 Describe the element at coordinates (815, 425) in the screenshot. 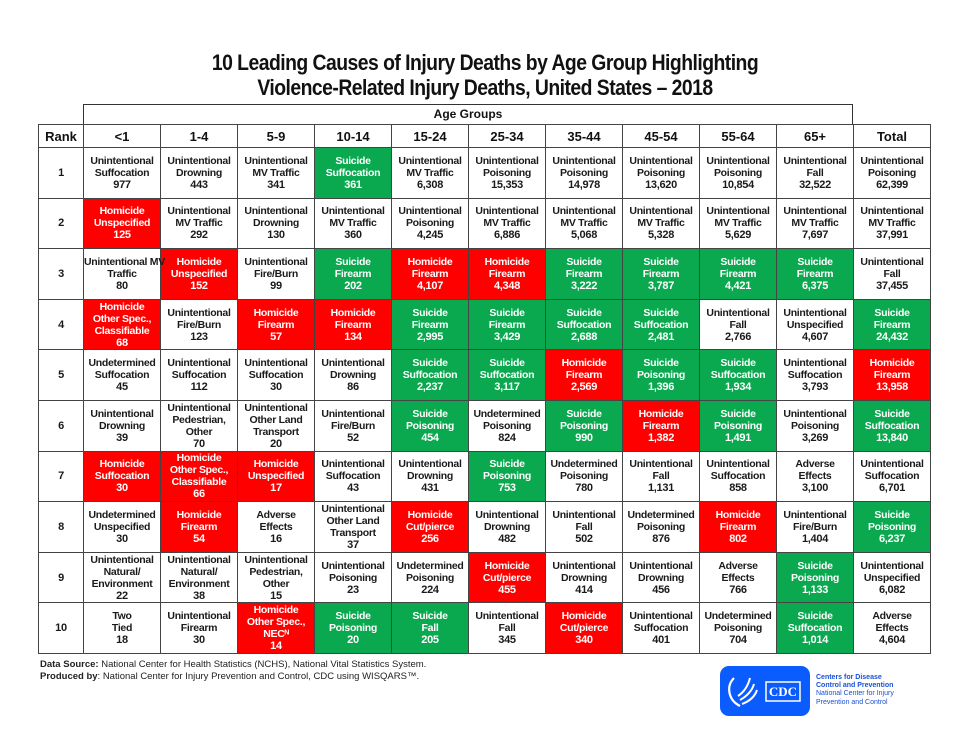

I see `cause-cell-other: Unintentional Poisoning 3,269` at that location.